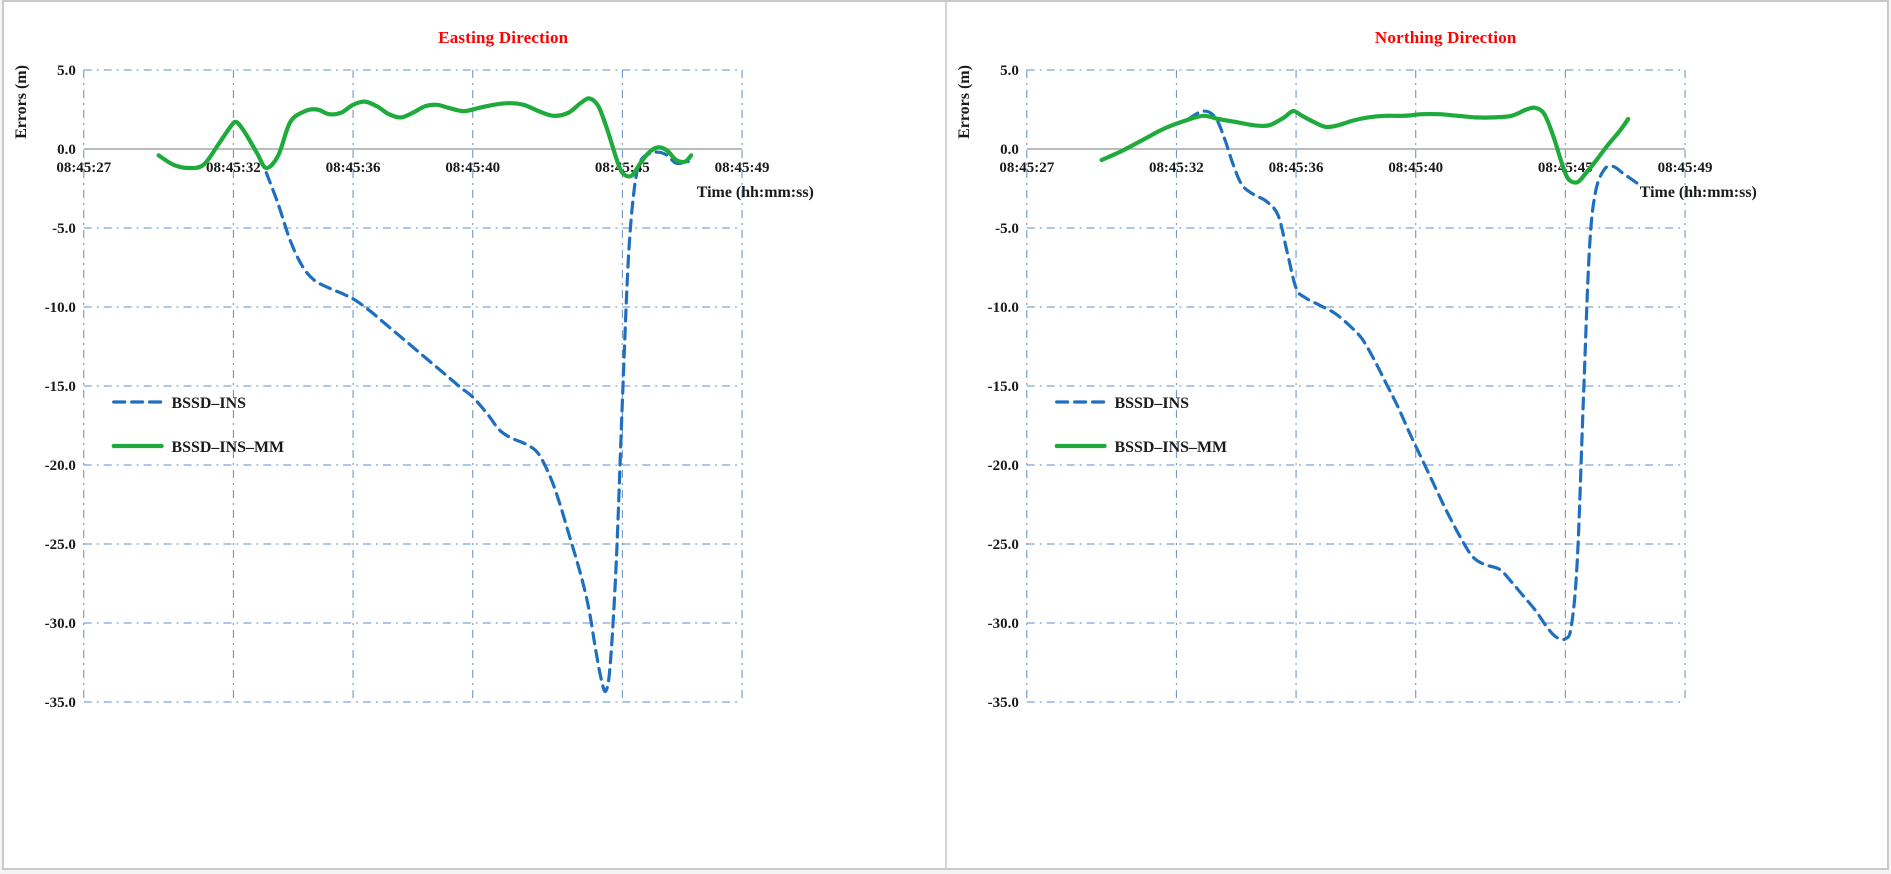 This screenshot has height=874, width=1891. What do you see at coordinates (1445, 37) in the screenshot?
I see `northing-chart-title: Northing Direction` at bounding box center [1445, 37].